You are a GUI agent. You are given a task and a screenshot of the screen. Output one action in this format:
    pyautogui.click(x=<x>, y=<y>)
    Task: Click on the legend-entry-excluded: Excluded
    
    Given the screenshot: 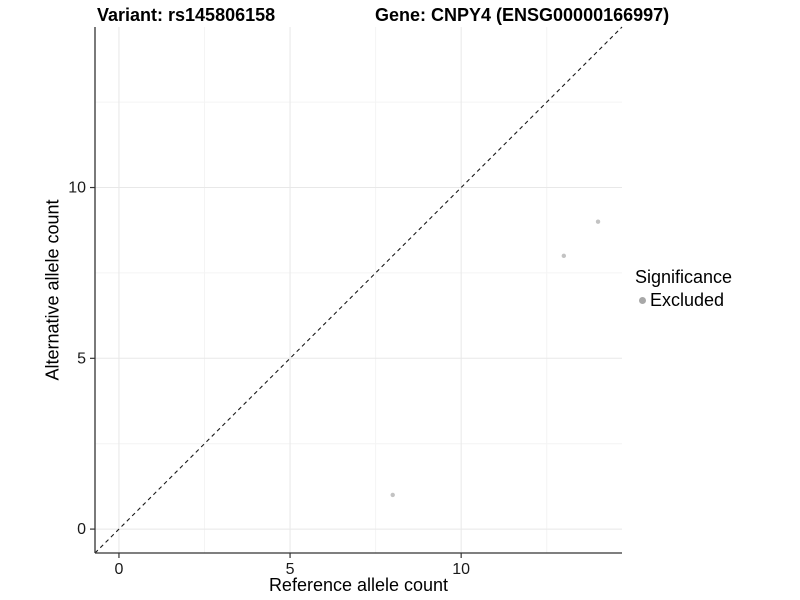 What is the action you would take?
    pyautogui.click(x=683, y=300)
    